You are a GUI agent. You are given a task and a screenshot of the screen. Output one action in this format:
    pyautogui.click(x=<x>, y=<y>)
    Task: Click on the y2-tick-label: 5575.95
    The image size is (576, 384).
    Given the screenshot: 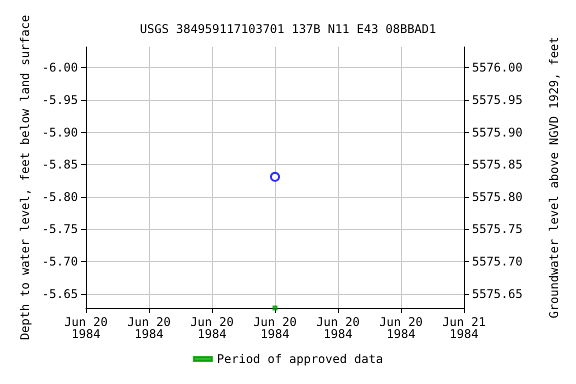 What is the action you would take?
    pyautogui.click(x=497, y=99)
    